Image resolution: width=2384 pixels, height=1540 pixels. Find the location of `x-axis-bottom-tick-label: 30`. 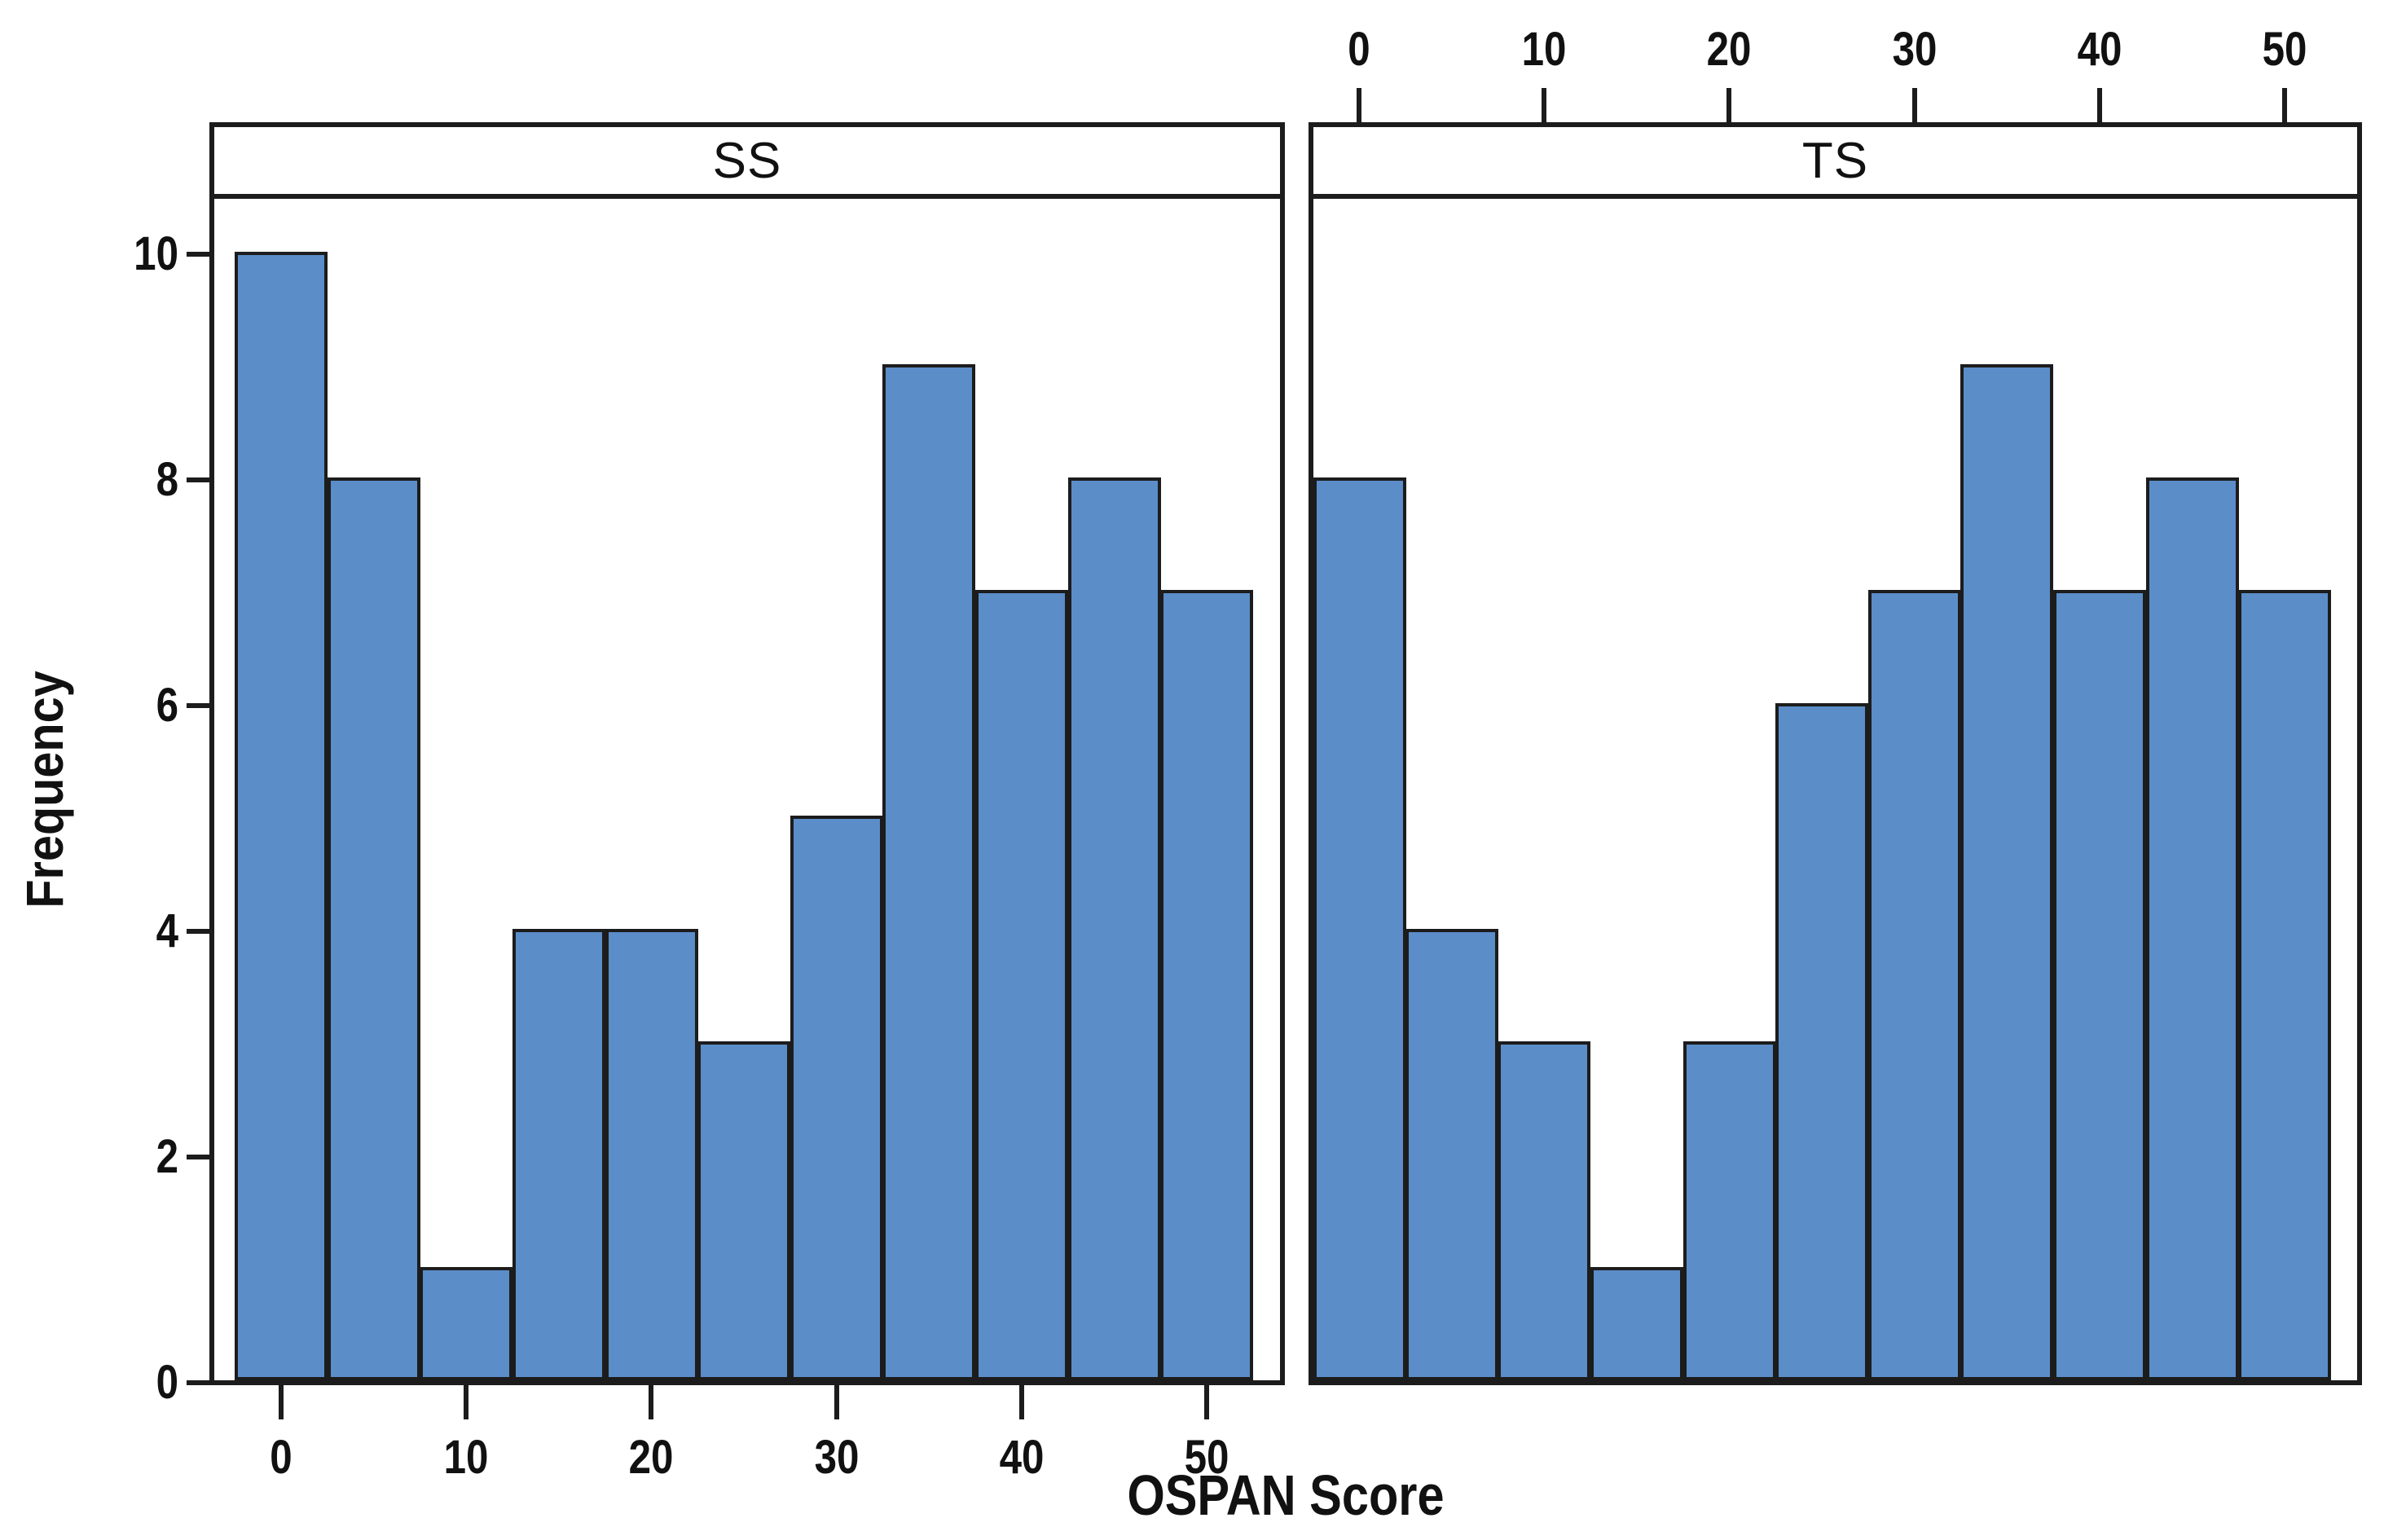

x-axis-bottom-tick-label: 30 is located at coordinates (837, 1457).